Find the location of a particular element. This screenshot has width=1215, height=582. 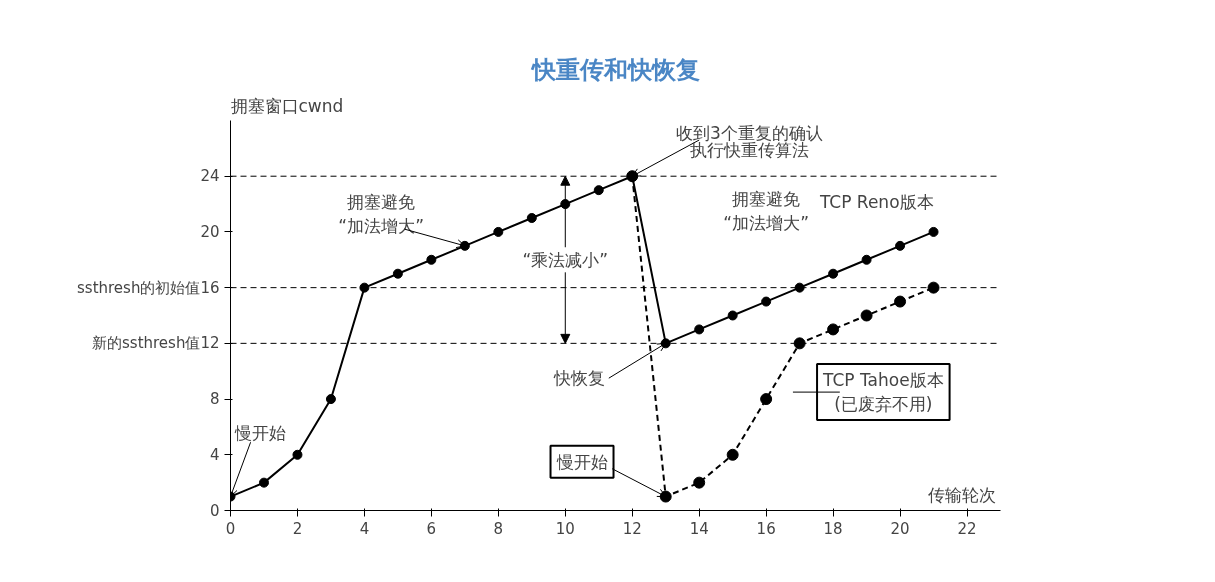

y-tick-label: 新的ssthresh值12 is located at coordinates (156, 343).